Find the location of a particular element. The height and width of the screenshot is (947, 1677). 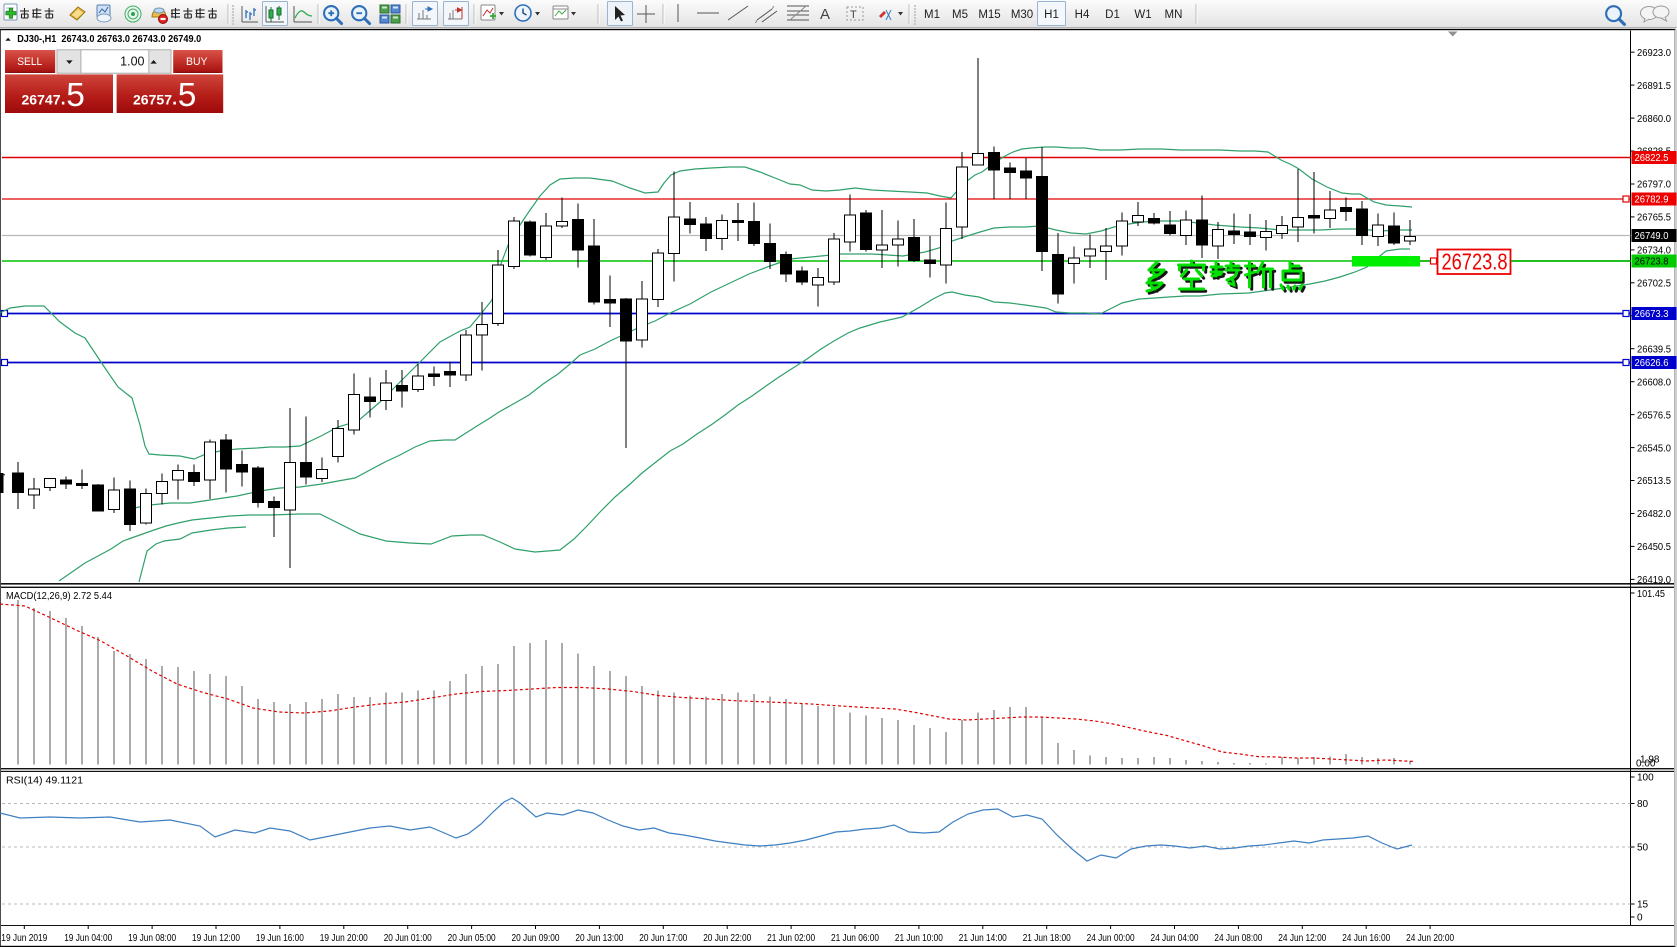

svg-text: 1.98 is located at coordinates (1650, 760).